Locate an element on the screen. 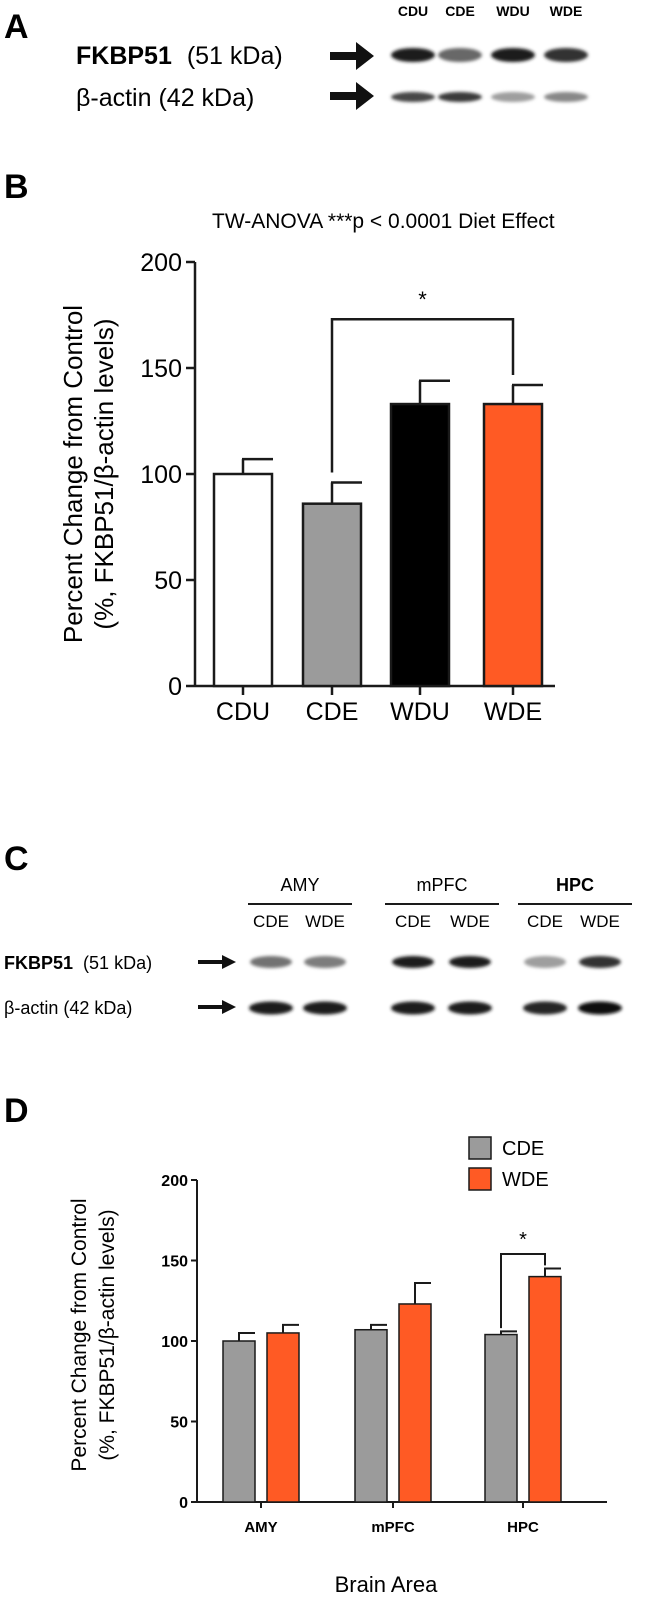  panel-d-x-tick-label: AMY is located at coordinates (260, 1527).